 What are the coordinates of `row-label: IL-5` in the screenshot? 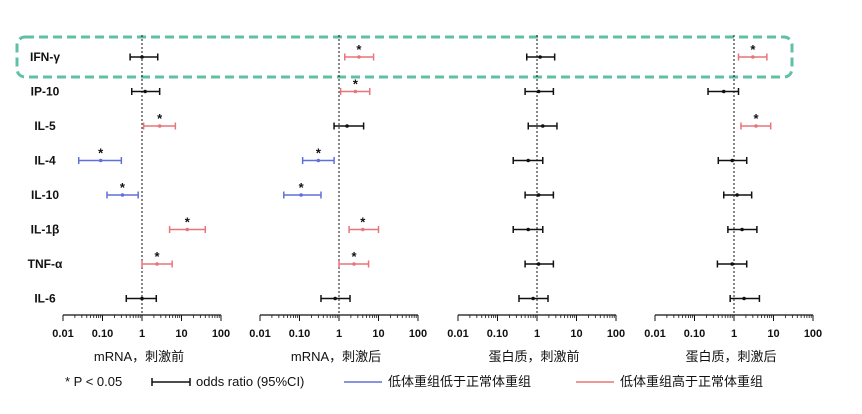 It's located at (45, 126).